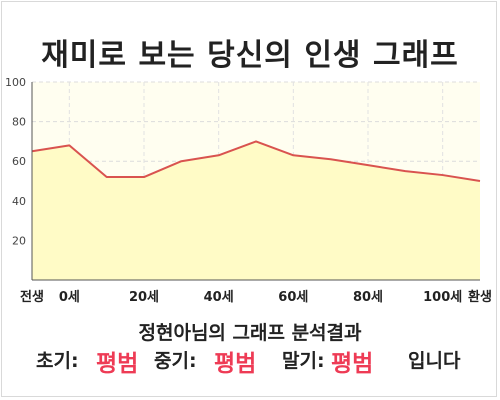 Image resolution: width=500 pixels, height=400 pixels. I want to click on analysis-result: 초기: 평범 중기: 평범 말기: 평범 입니다, so click(250, 363).